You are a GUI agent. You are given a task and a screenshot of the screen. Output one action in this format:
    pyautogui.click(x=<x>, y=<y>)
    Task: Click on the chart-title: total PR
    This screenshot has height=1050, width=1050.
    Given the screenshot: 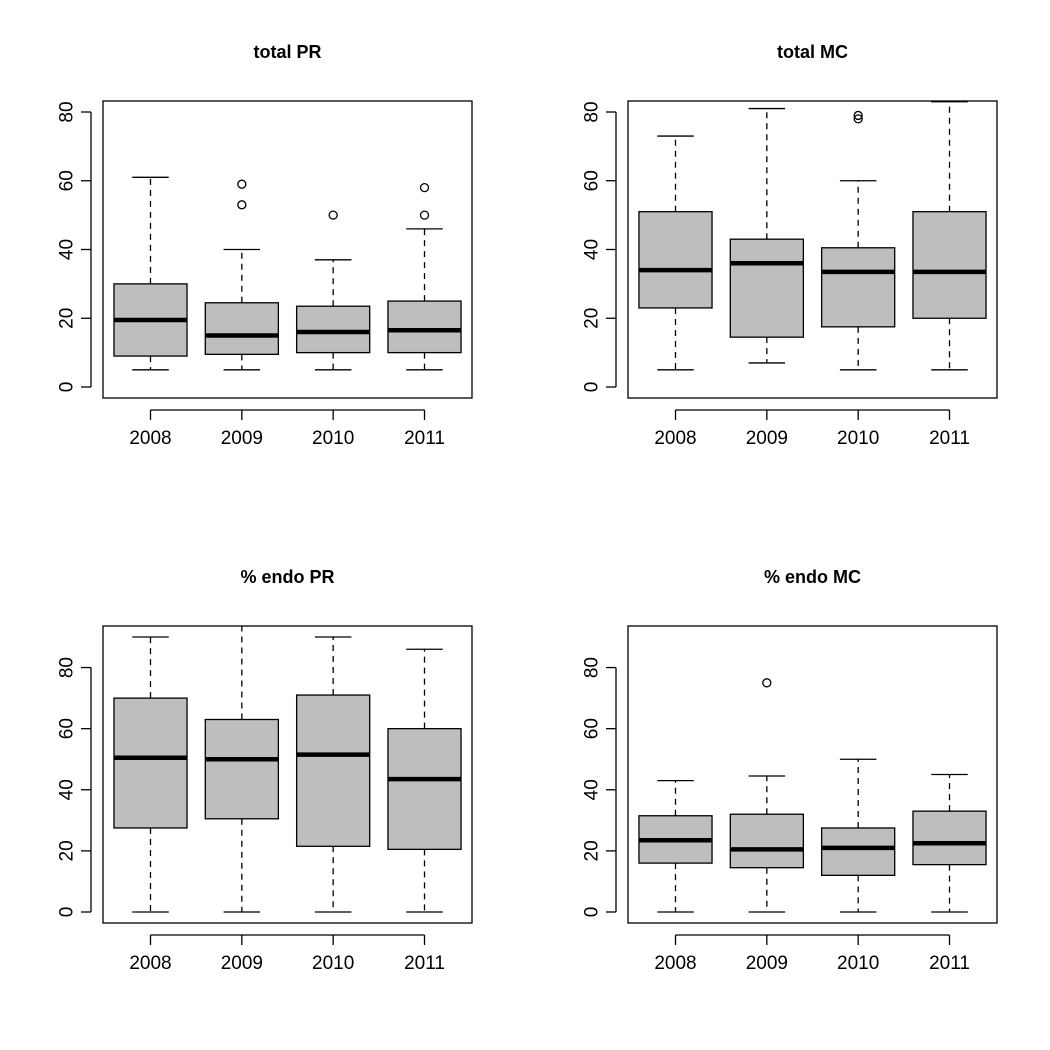 What is the action you would take?
    pyautogui.click(x=287, y=52)
    